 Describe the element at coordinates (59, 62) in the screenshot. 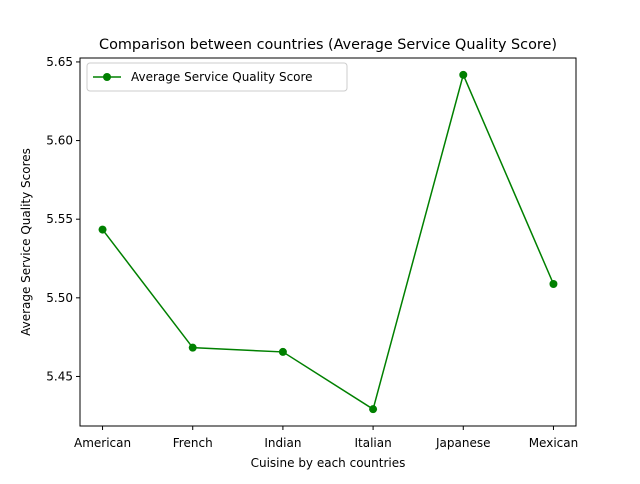

I see `y-tick-label: 5.65` at that location.